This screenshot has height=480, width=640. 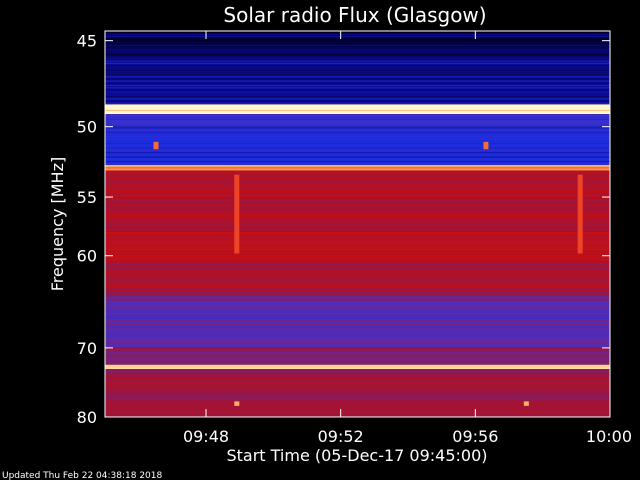 I want to click on updated-timestamp: Updated Thu Feb 22 04:38:18 2018, so click(x=82, y=475).